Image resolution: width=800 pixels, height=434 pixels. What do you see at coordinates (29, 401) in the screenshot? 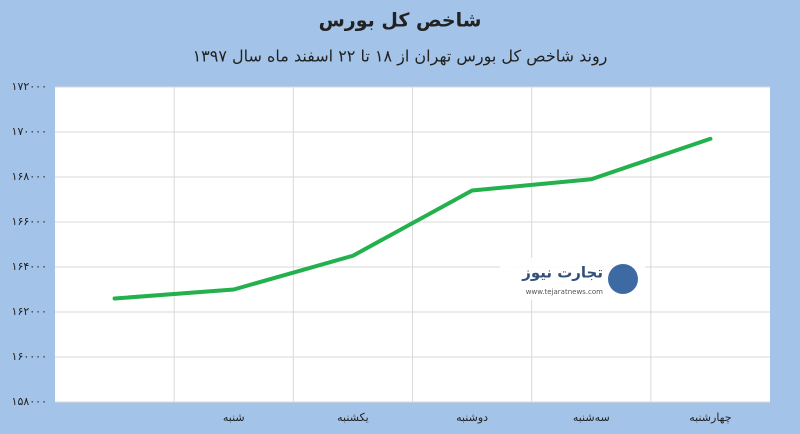
I see `y-tick-label: ۱۵۸۰۰۰` at bounding box center [29, 401].